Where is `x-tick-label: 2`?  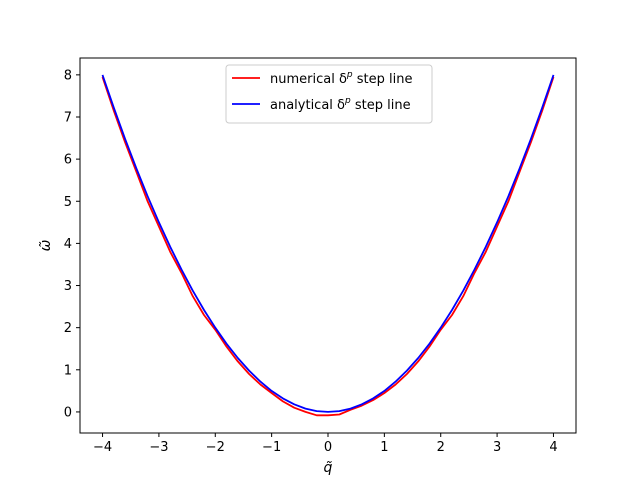 x-tick-label: 2 is located at coordinates (441, 447).